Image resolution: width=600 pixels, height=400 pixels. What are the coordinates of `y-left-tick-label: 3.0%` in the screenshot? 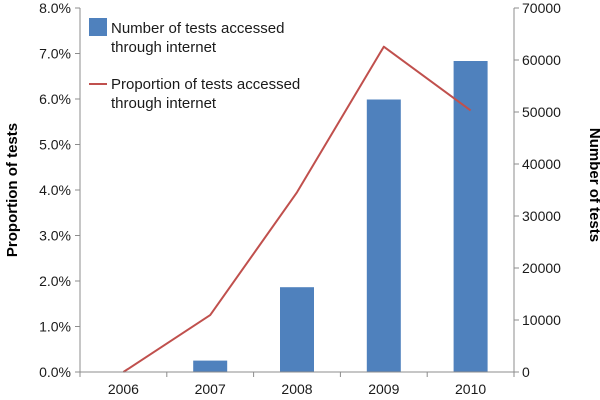 It's located at (55, 236).